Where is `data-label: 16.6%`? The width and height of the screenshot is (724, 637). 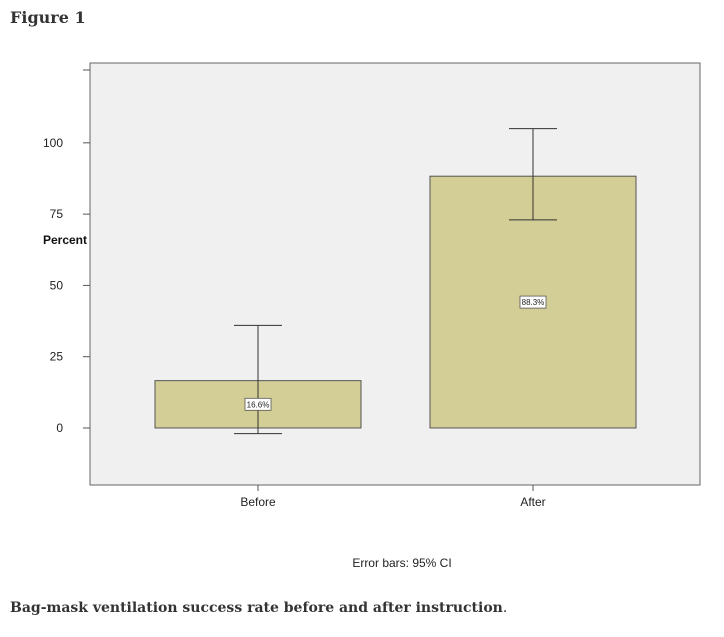 data-label: 16.6% is located at coordinates (258, 404).